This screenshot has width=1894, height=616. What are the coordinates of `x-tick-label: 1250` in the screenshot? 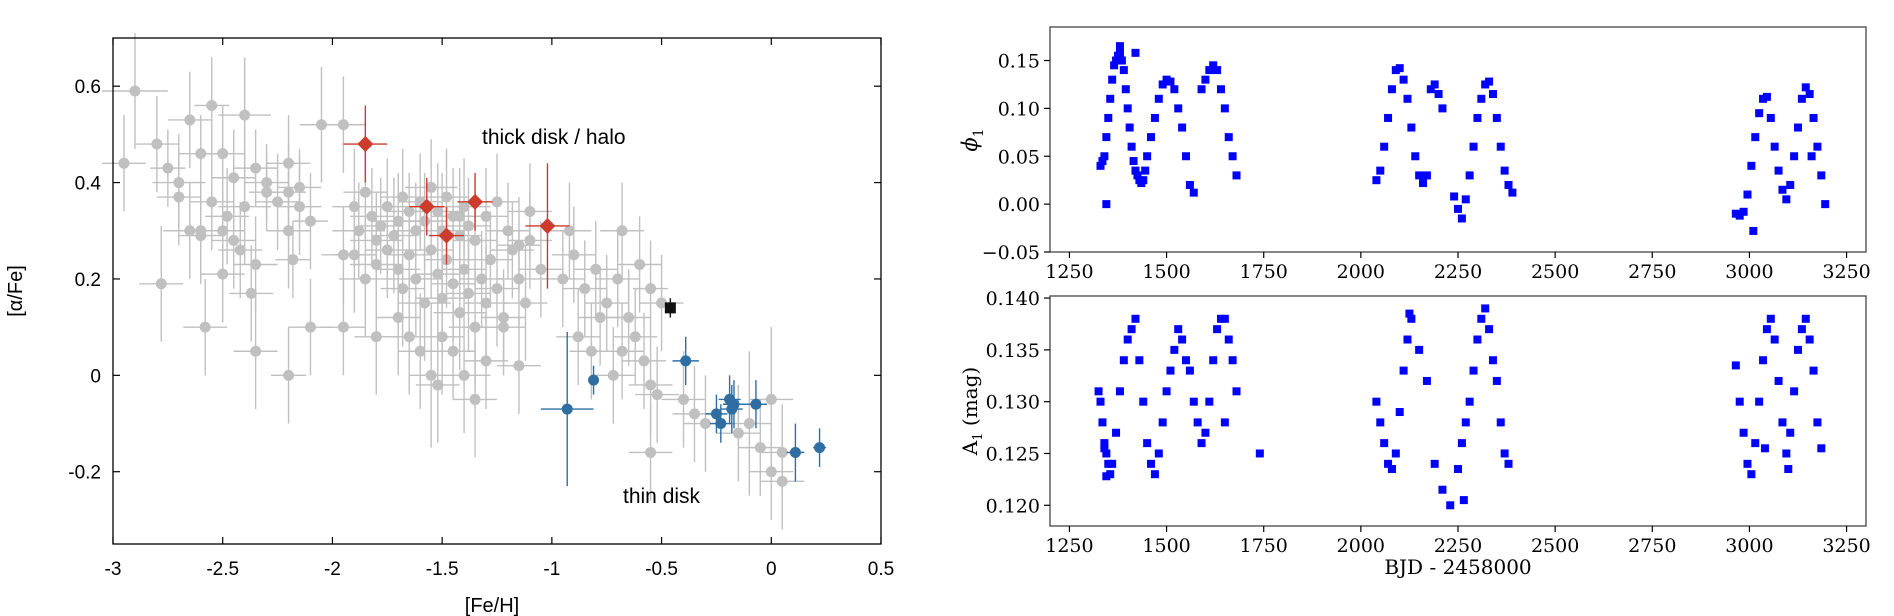 It's located at (1069, 546).